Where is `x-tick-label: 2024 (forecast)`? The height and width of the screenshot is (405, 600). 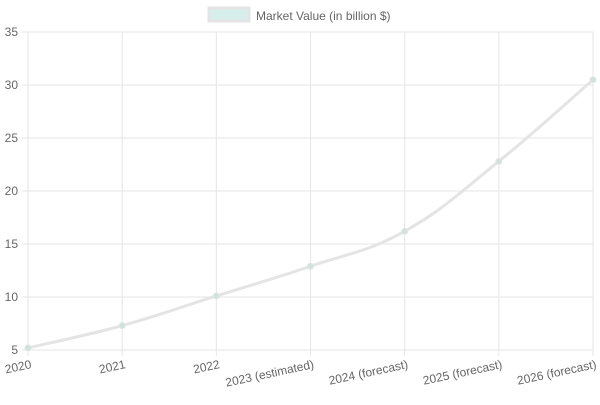
x-tick-label: 2024 (forecast) is located at coordinates (368, 372).